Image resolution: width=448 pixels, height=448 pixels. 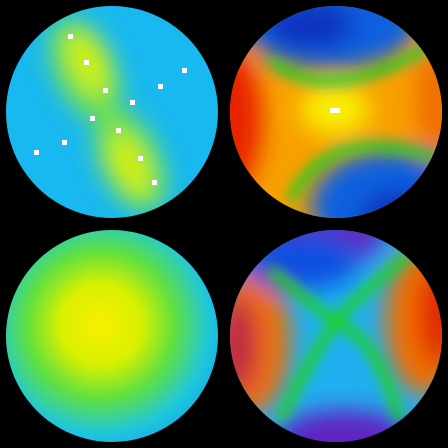 I want to click on markers, so click(x=110, y=109).